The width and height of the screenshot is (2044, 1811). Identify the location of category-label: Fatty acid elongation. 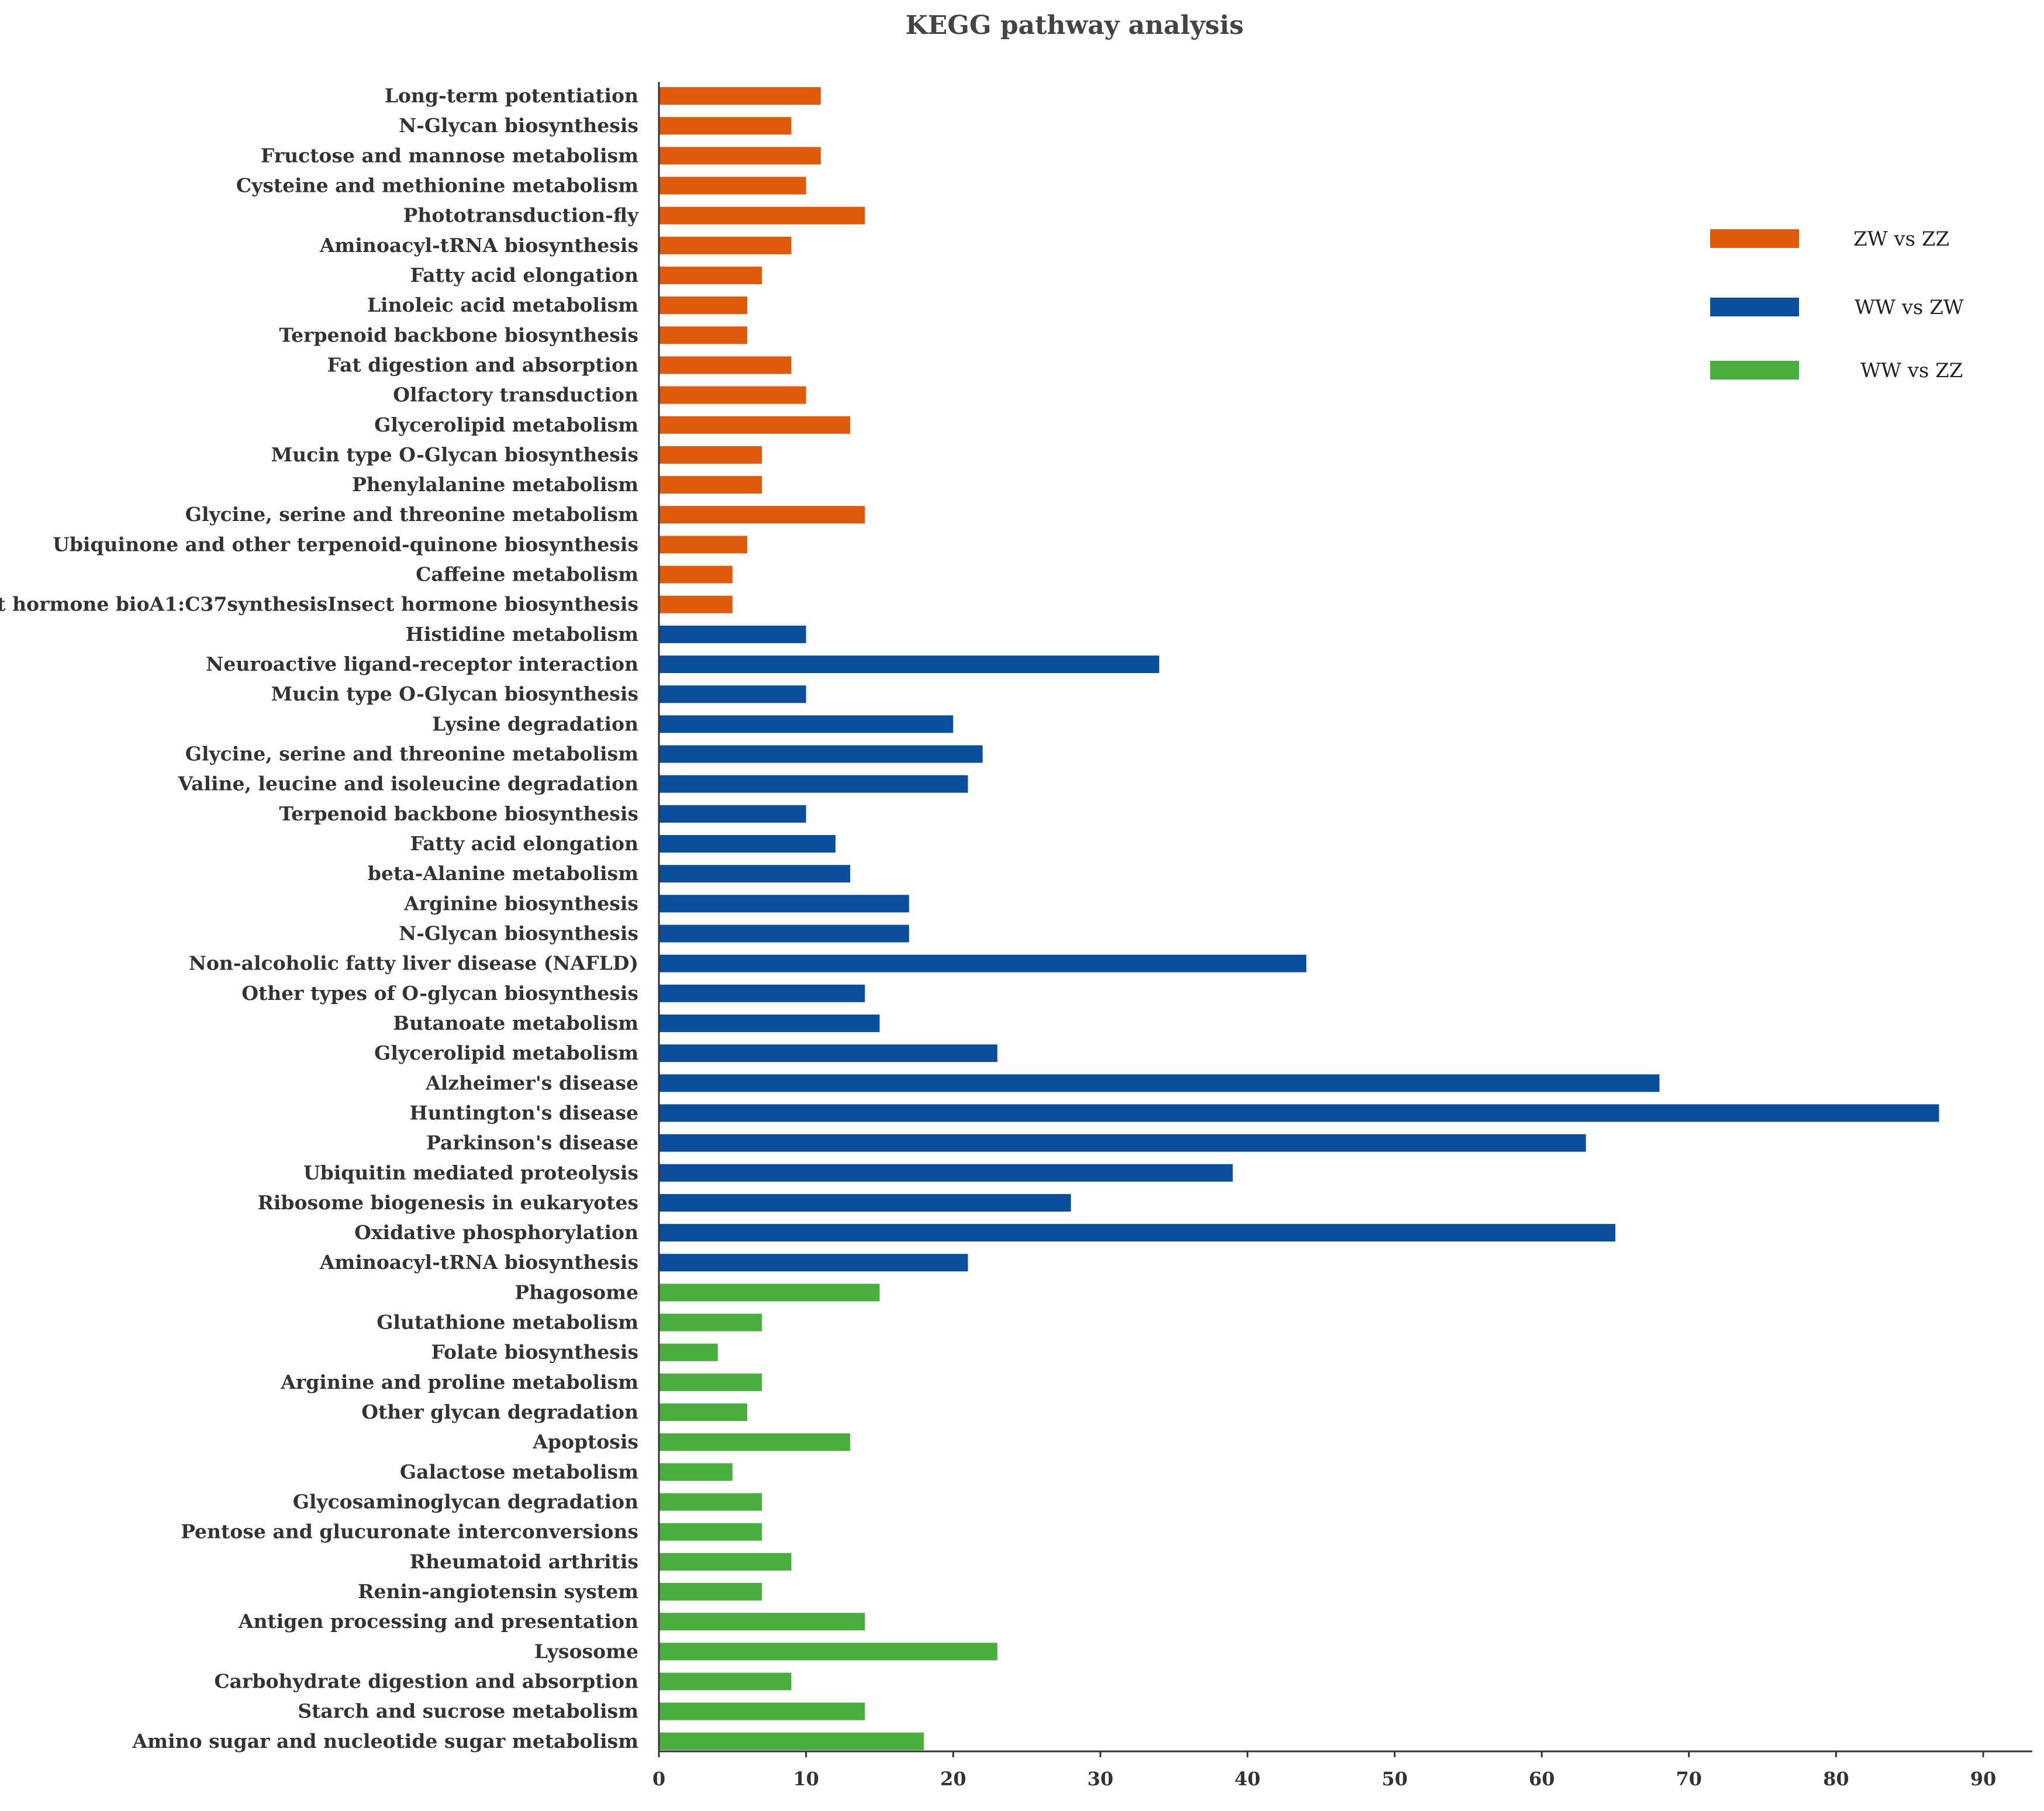
(524, 844).